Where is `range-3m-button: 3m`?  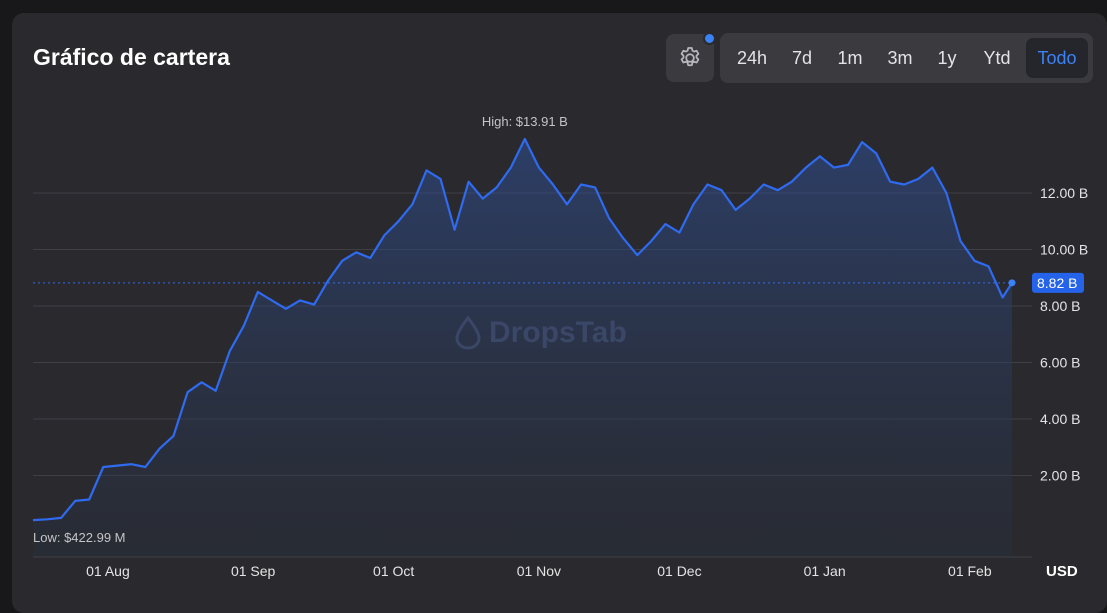
range-3m-button: 3m is located at coordinates (900, 58).